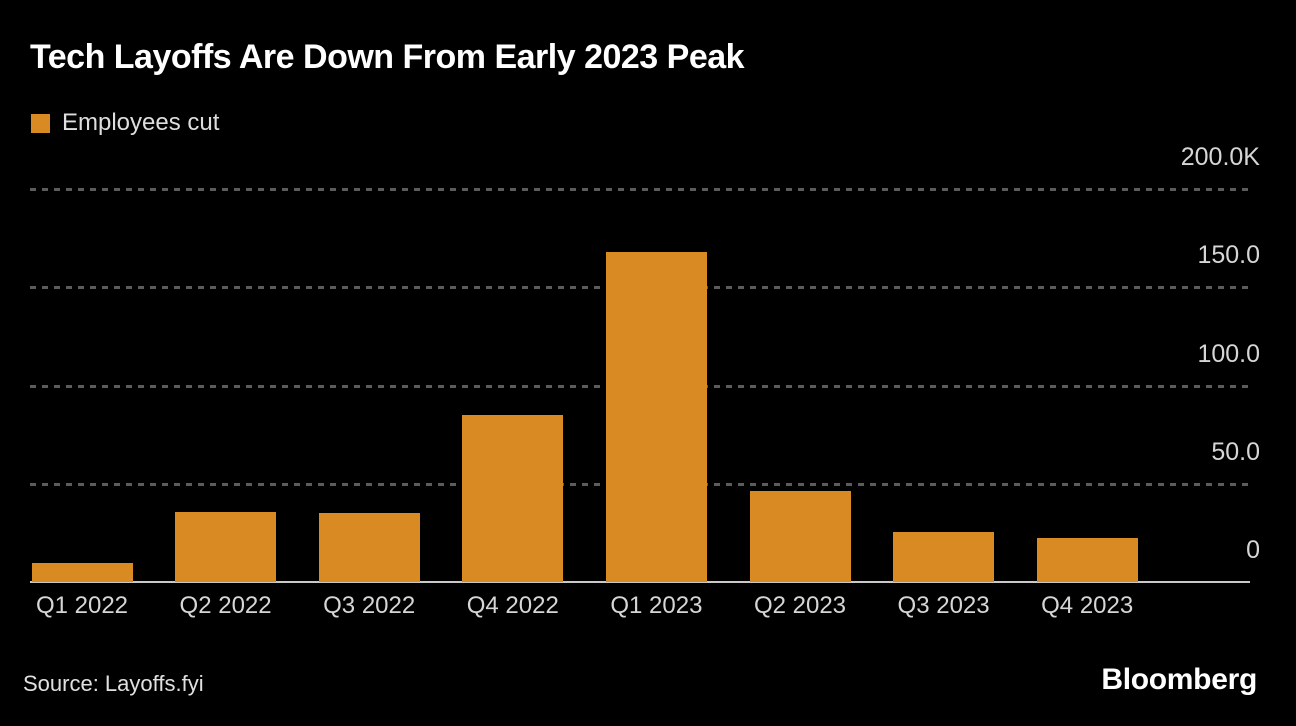 This screenshot has height=726, width=1296. I want to click on y-tick-label: 0, so click(1253, 550).